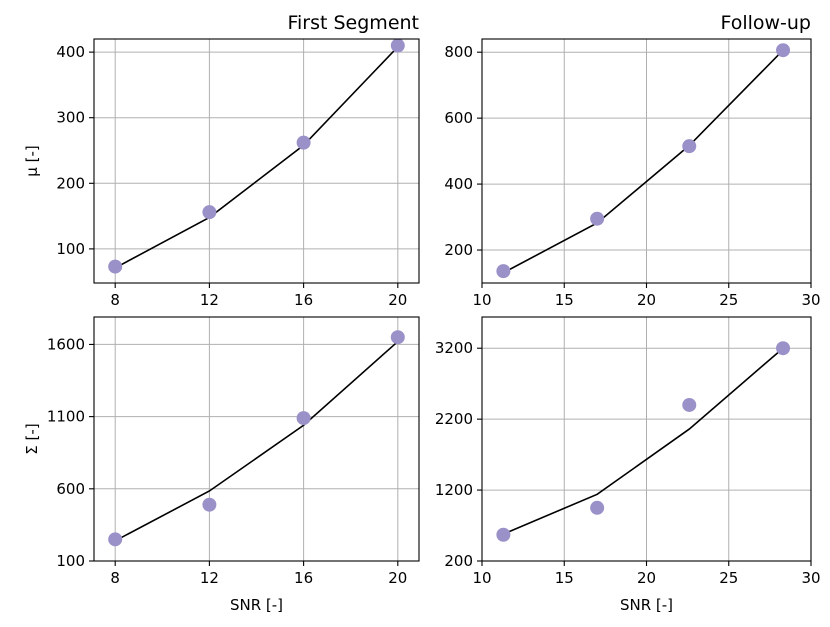  I want to click on y-tick-label: 1200, so click(454, 490).